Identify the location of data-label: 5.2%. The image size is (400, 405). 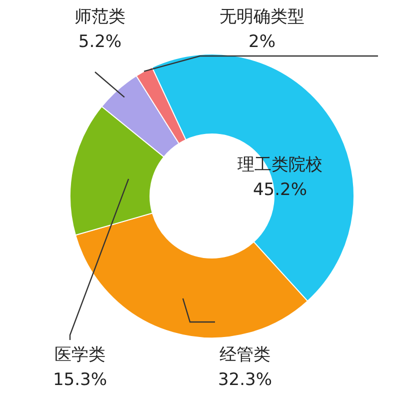
(100, 42).